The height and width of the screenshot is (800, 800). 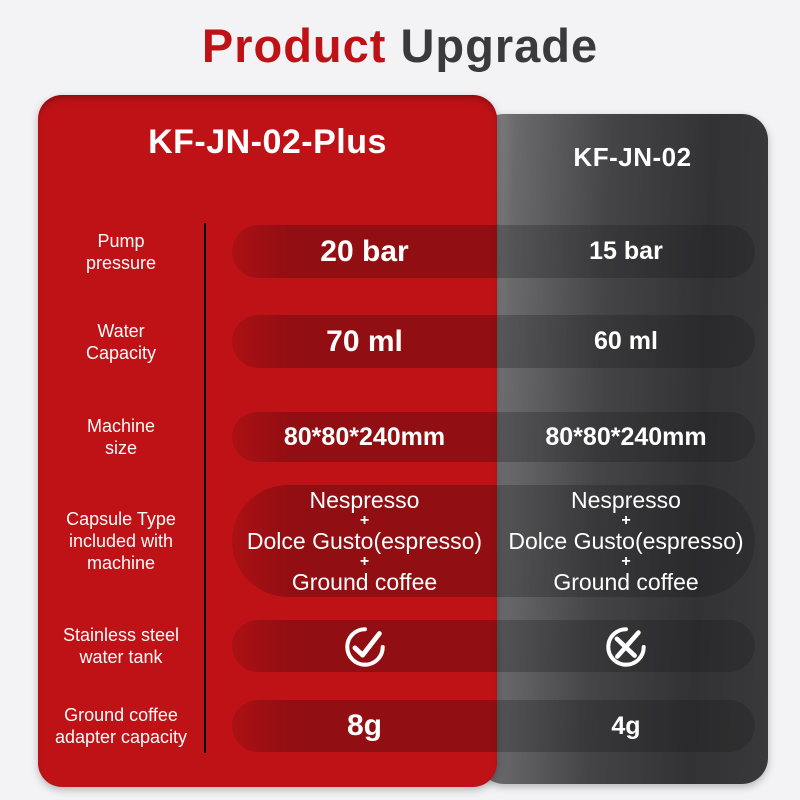 What do you see at coordinates (205, 488) in the screenshot?
I see `label-value-divider` at bounding box center [205, 488].